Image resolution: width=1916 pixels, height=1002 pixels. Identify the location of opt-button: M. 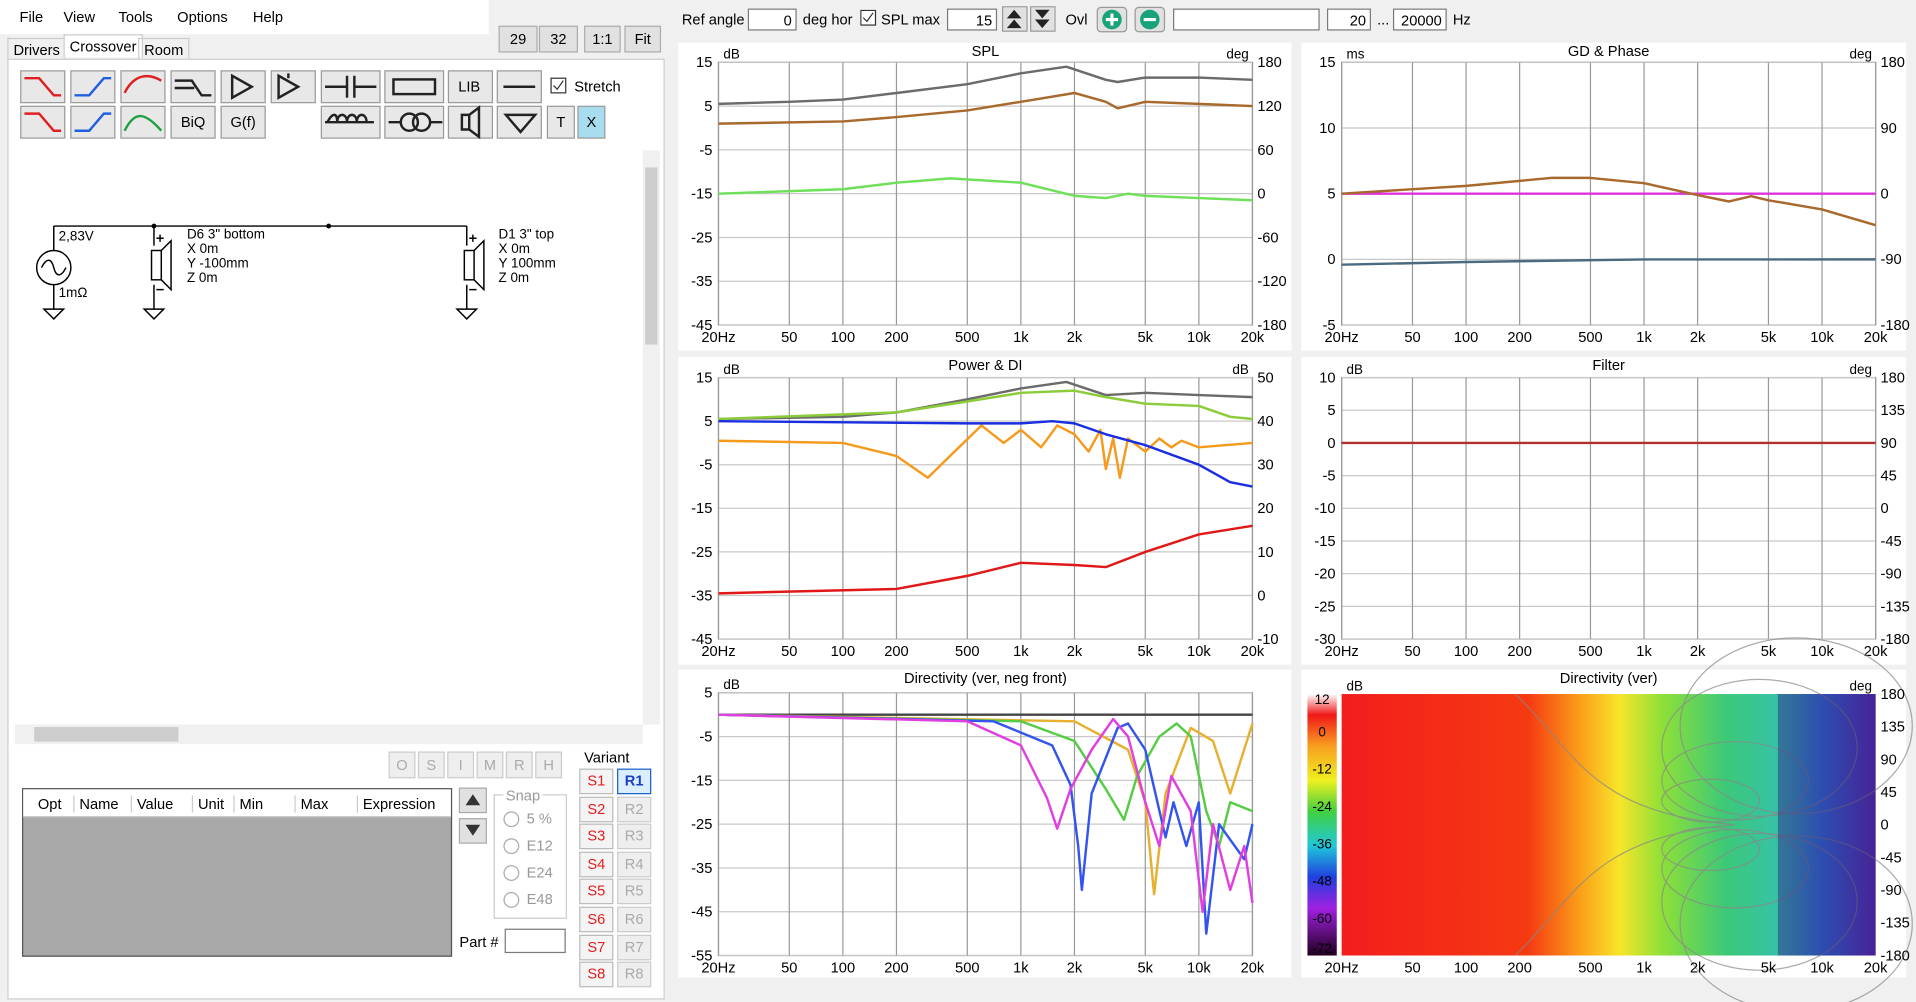
(490, 765).